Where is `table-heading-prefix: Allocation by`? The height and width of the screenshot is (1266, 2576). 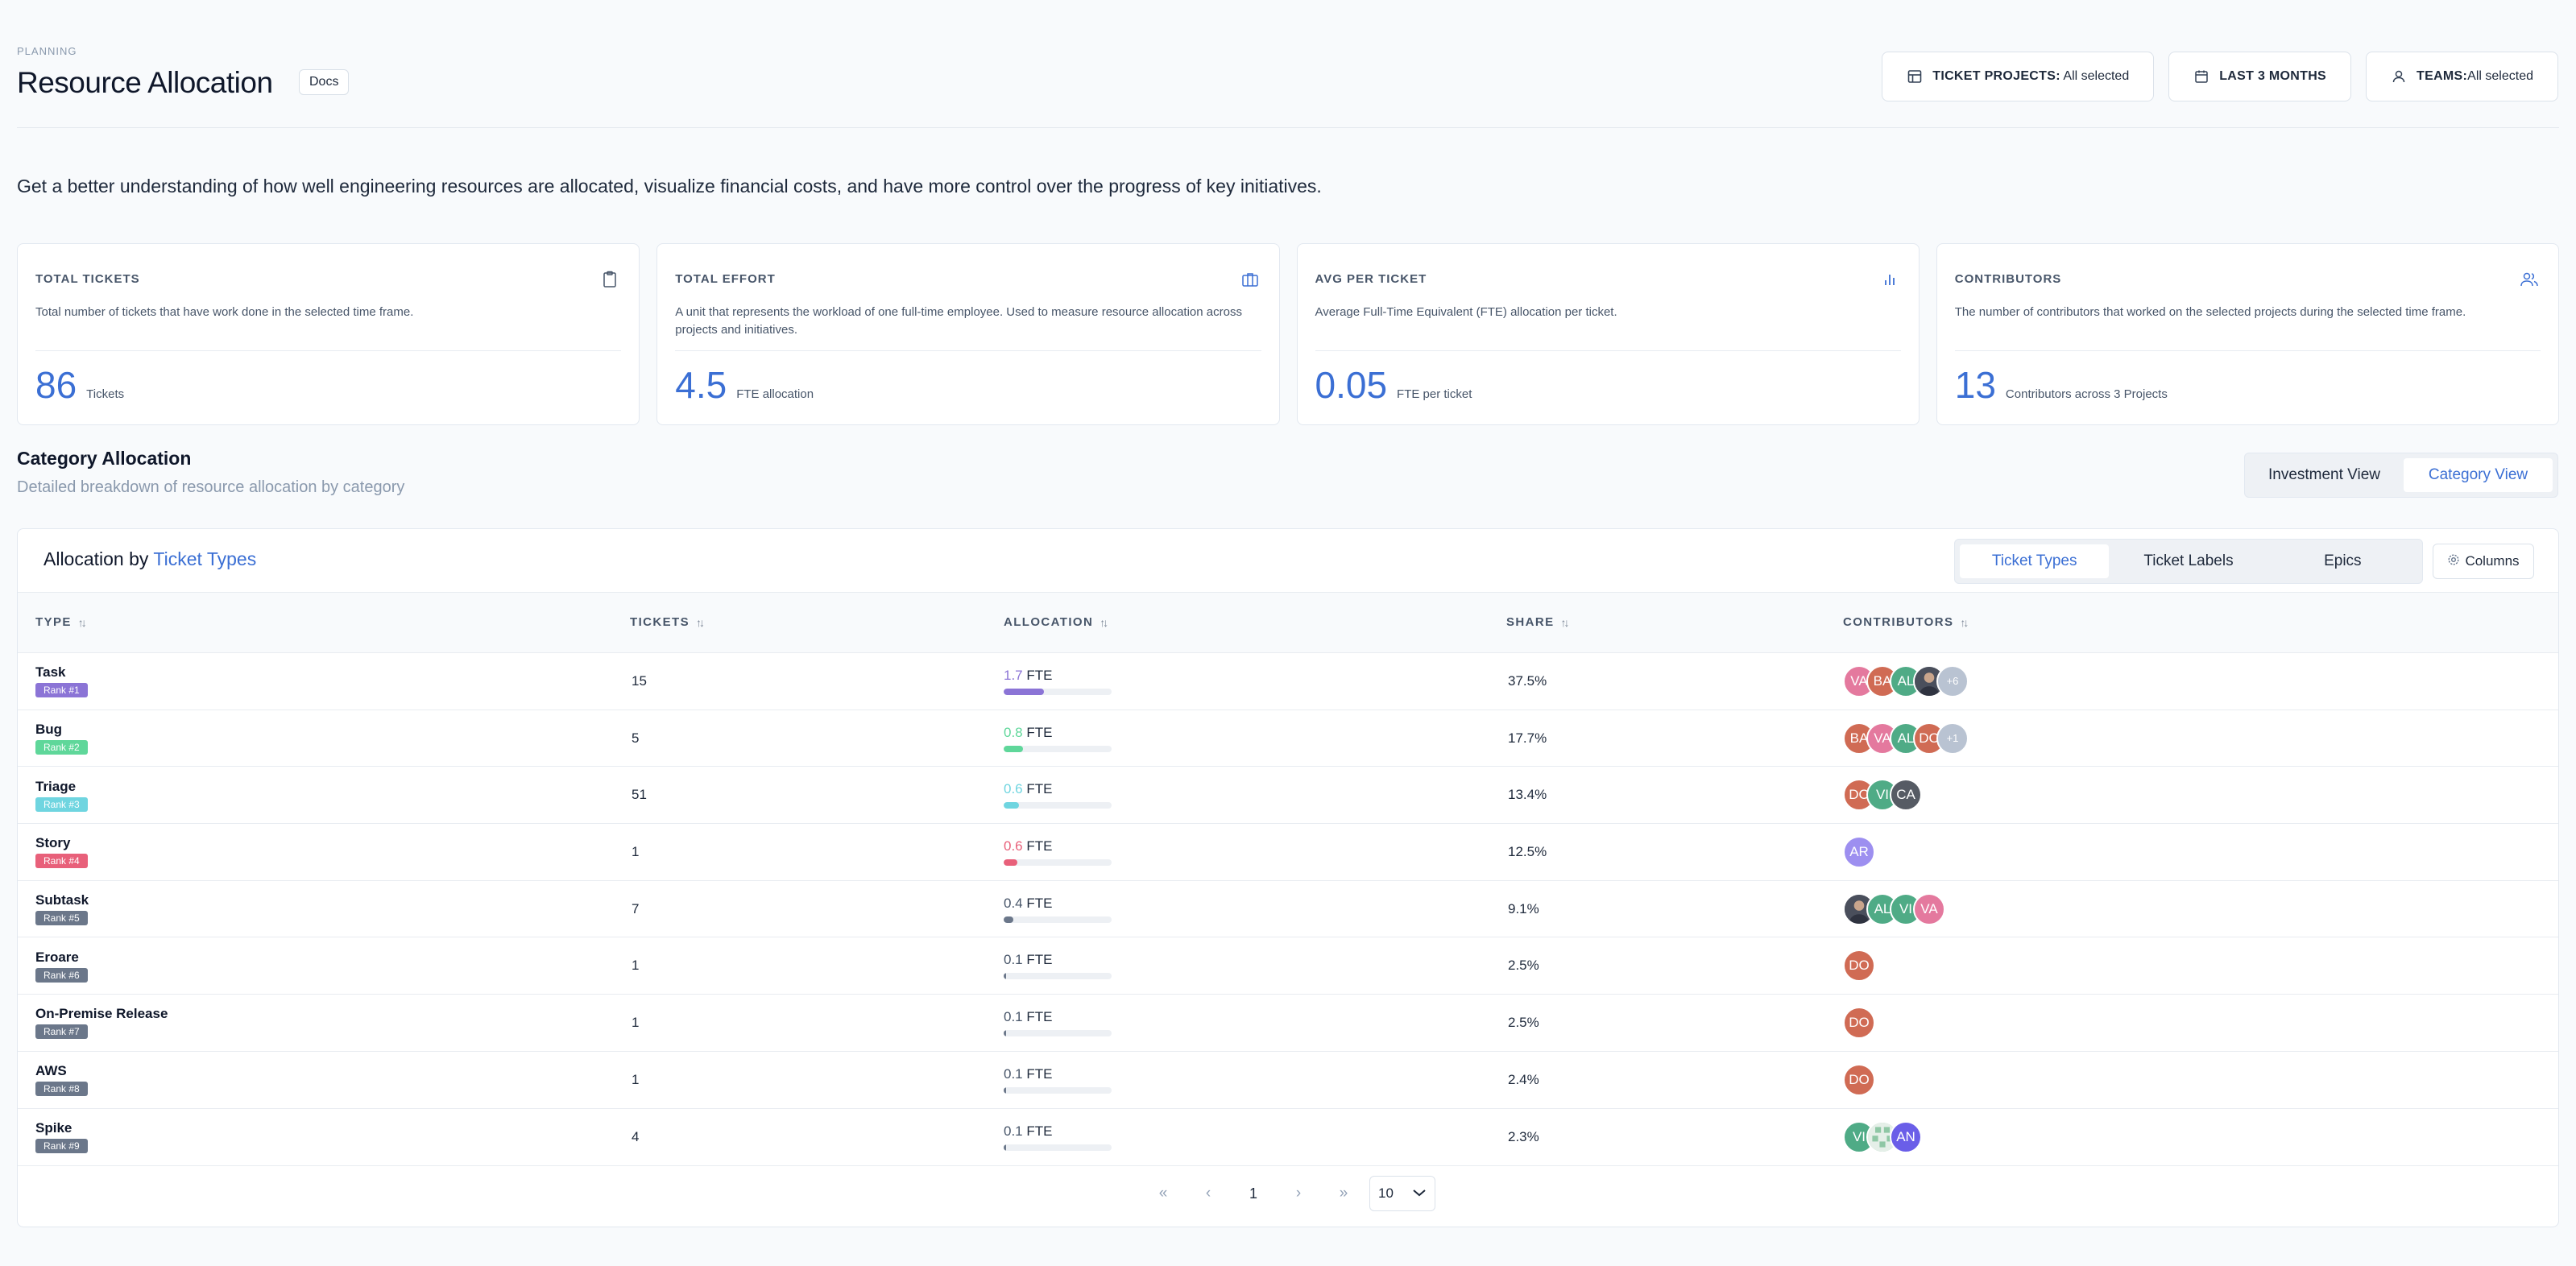 table-heading-prefix: Allocation by is located at coordinates (98, 558).